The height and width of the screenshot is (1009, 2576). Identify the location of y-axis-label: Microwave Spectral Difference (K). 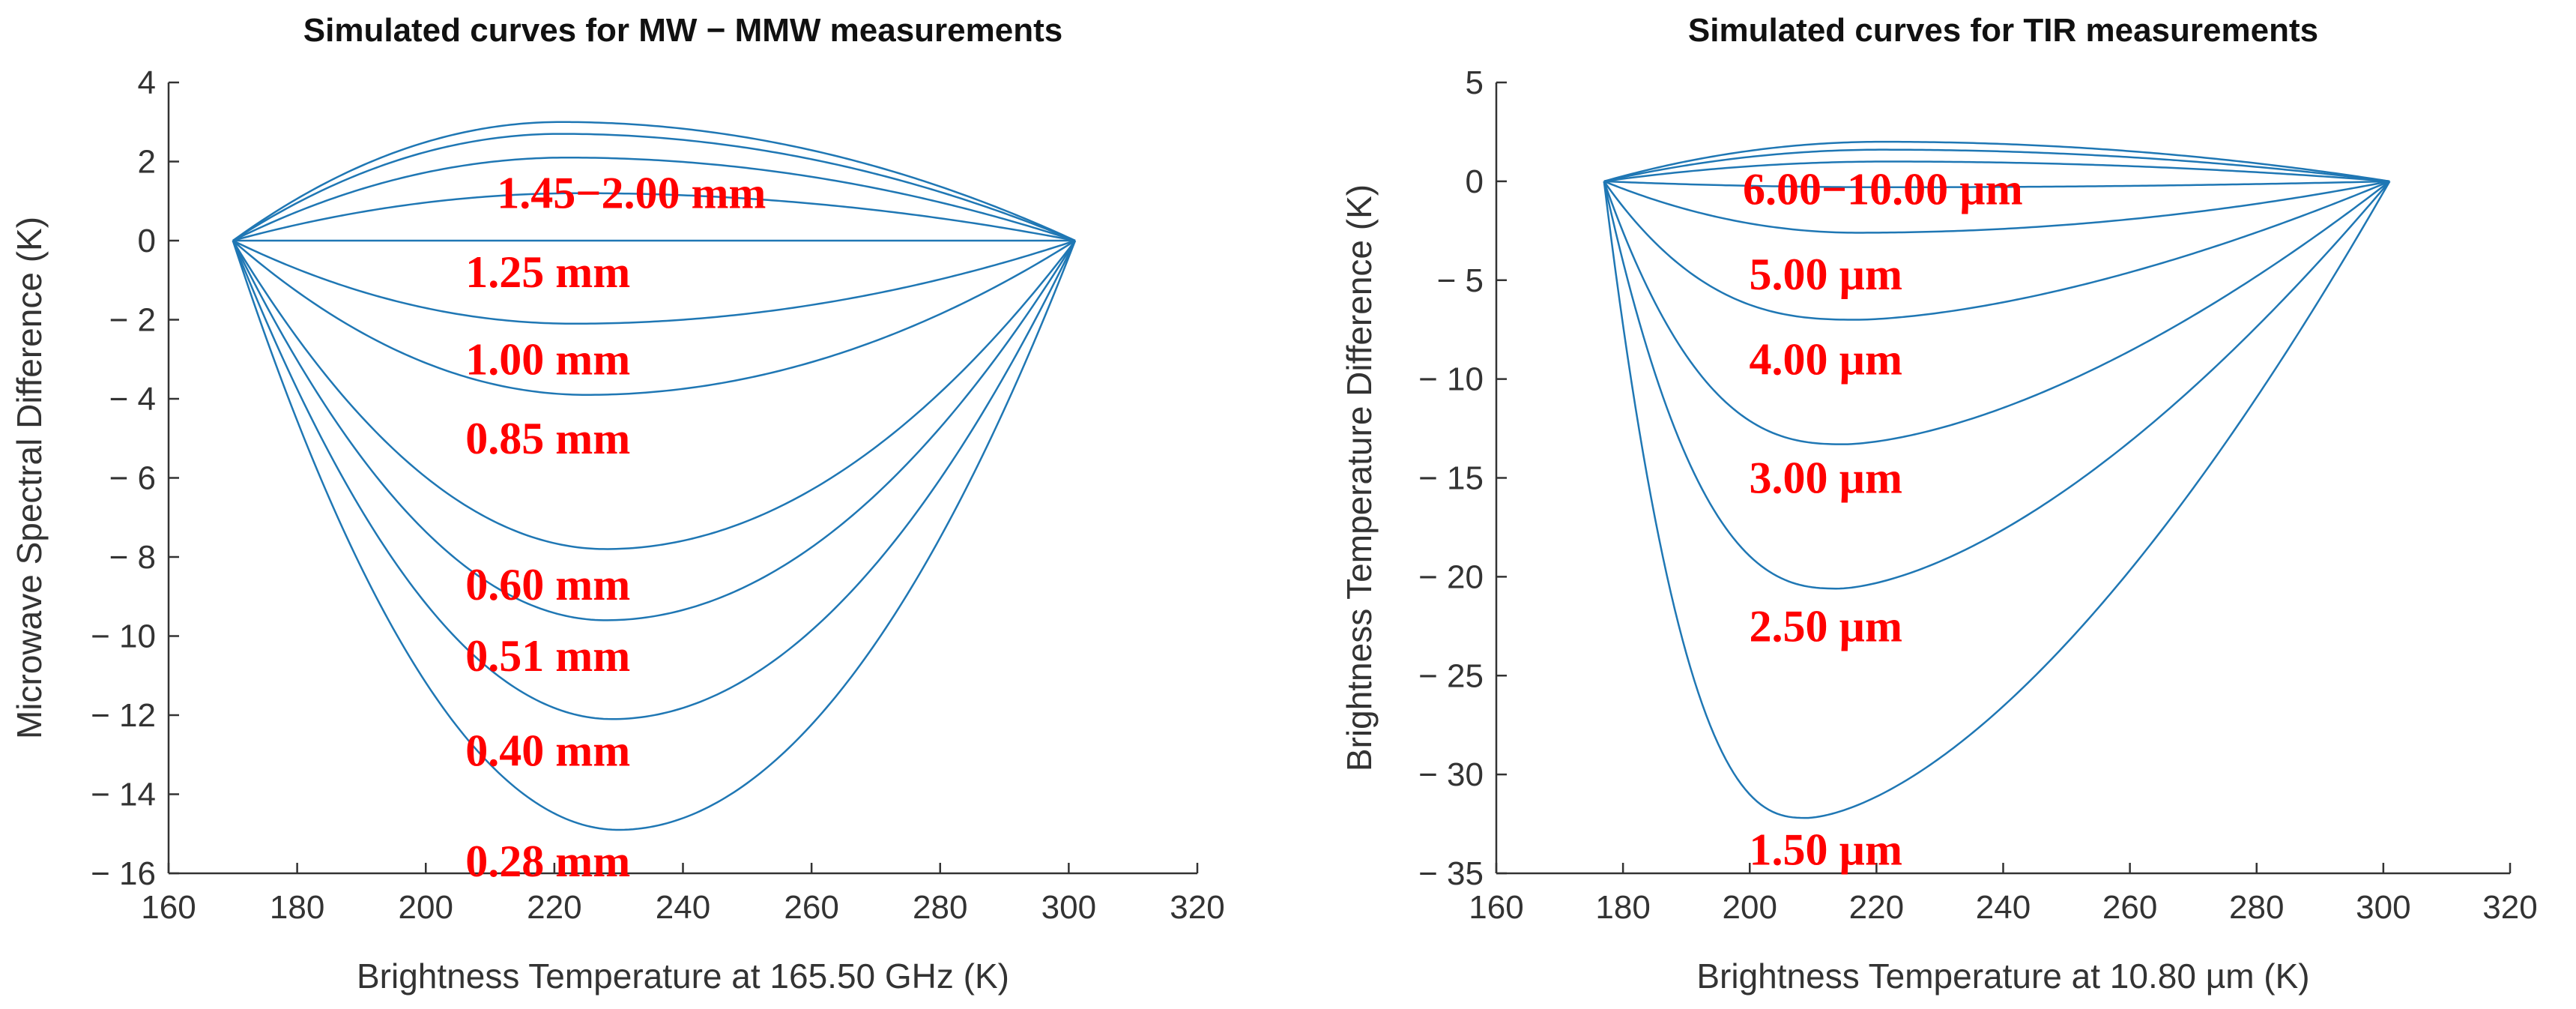
(29, 478).